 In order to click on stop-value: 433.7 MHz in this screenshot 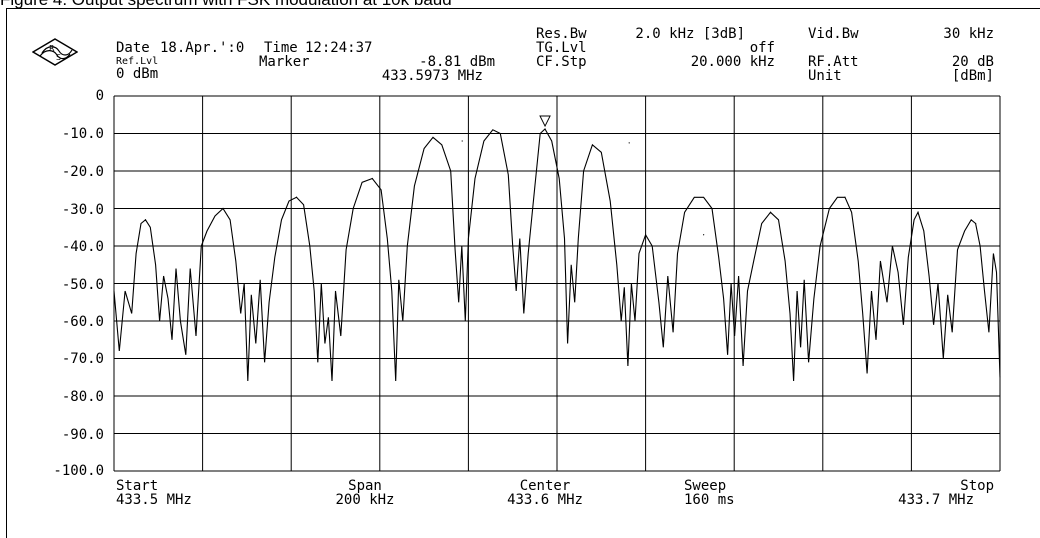, I will do `click(936, 500)`.